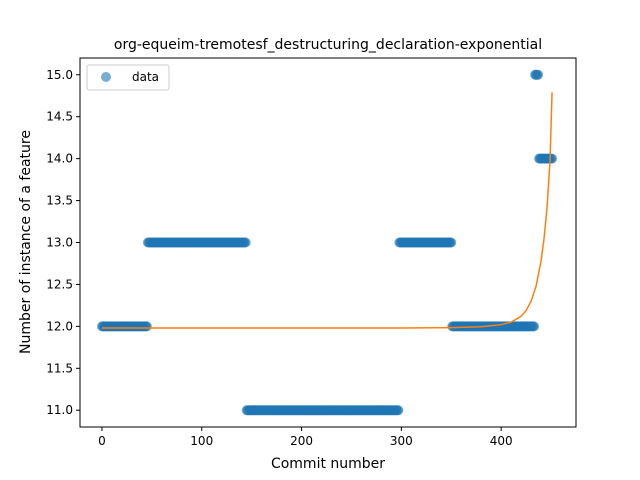 This screenshot has height=480, width=640. What do you see at coordinates (401, 441) in the screenshot?
I see `x-tick-label: 300` at bounding box center [401, 441].